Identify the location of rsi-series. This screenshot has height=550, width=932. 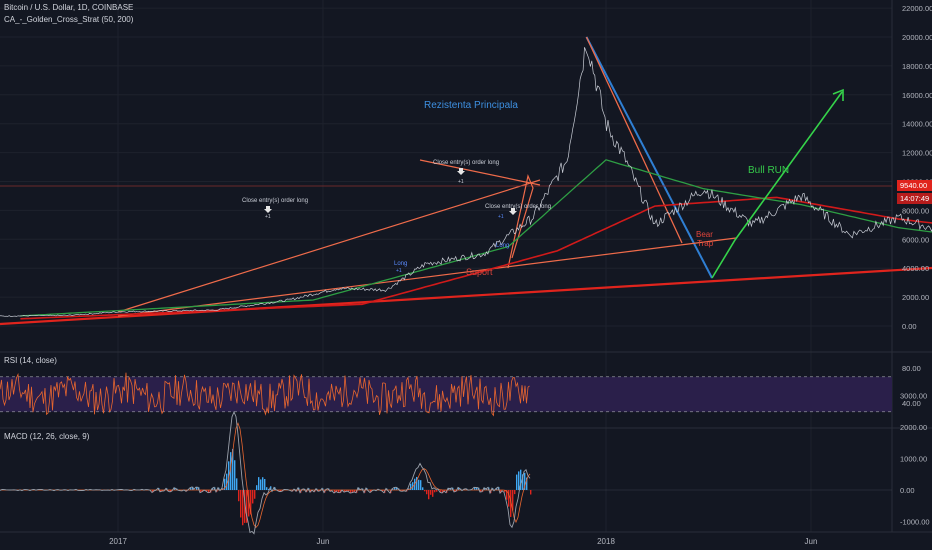
(265, 394).